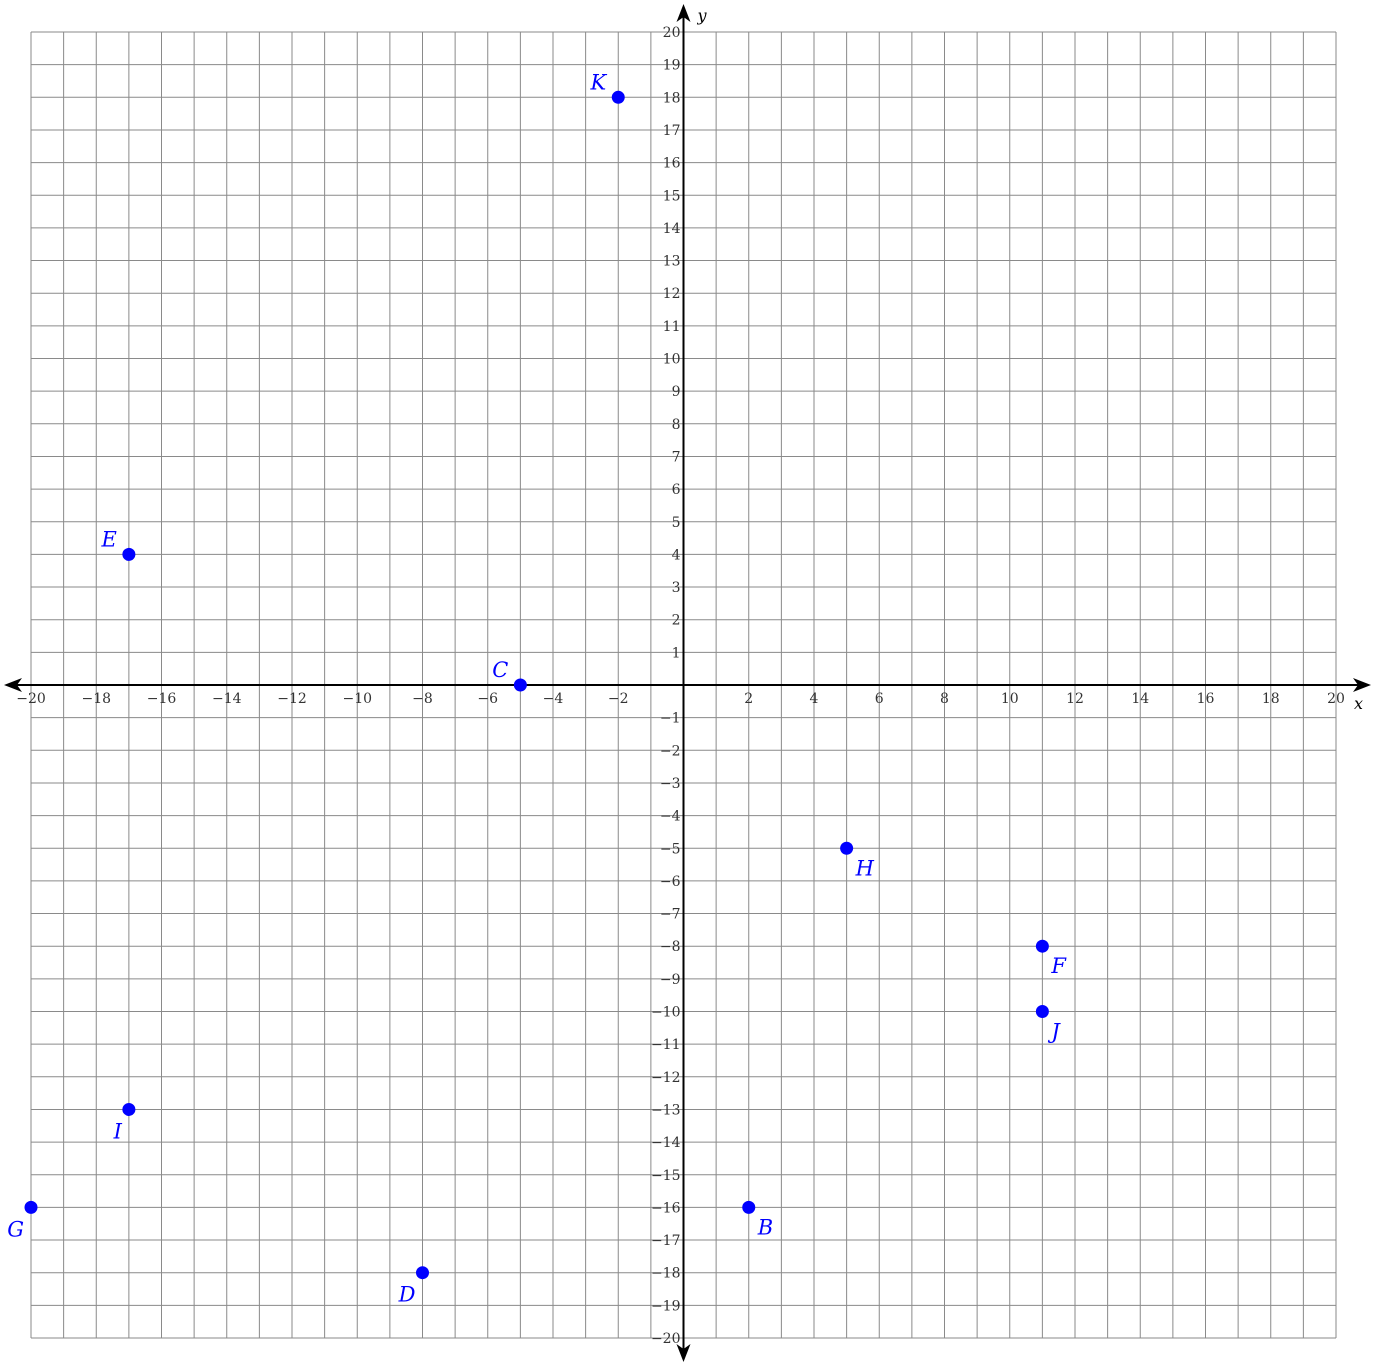  What do you see at coordinates (879, 699) in the screenshot?
I see `x-tick-label: 6` at bounding box center [879, 699].